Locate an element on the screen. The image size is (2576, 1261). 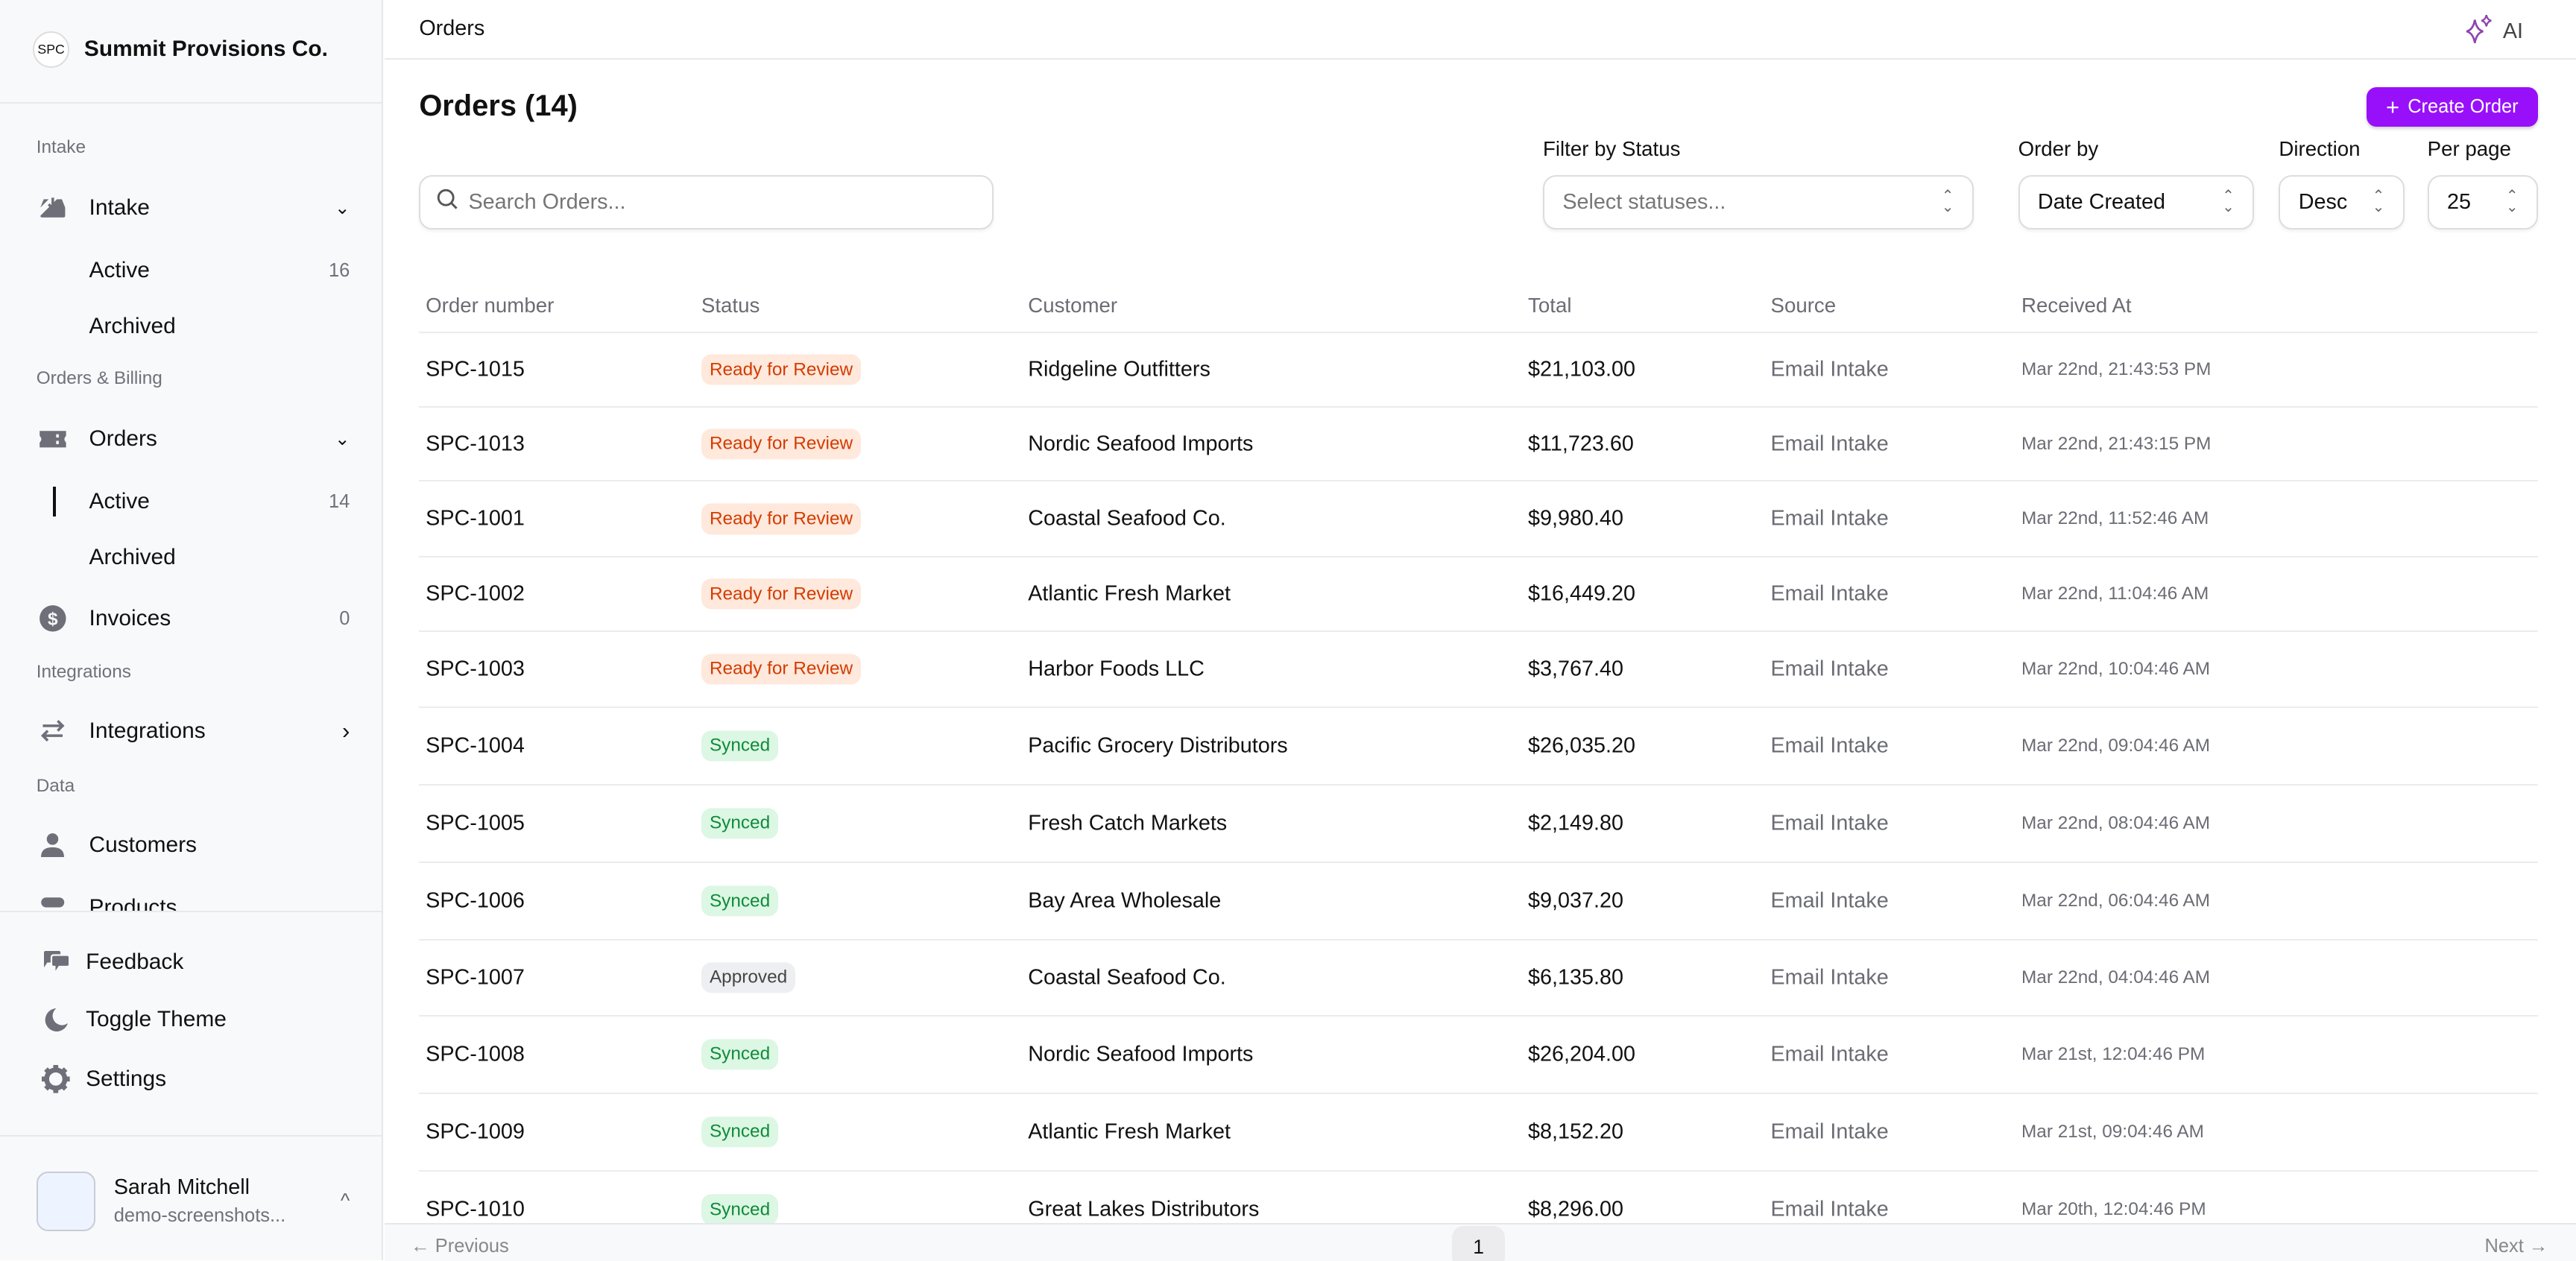
order-by-select: Date Created ⌃ ⌄ is located at coordinates (2136, 202).